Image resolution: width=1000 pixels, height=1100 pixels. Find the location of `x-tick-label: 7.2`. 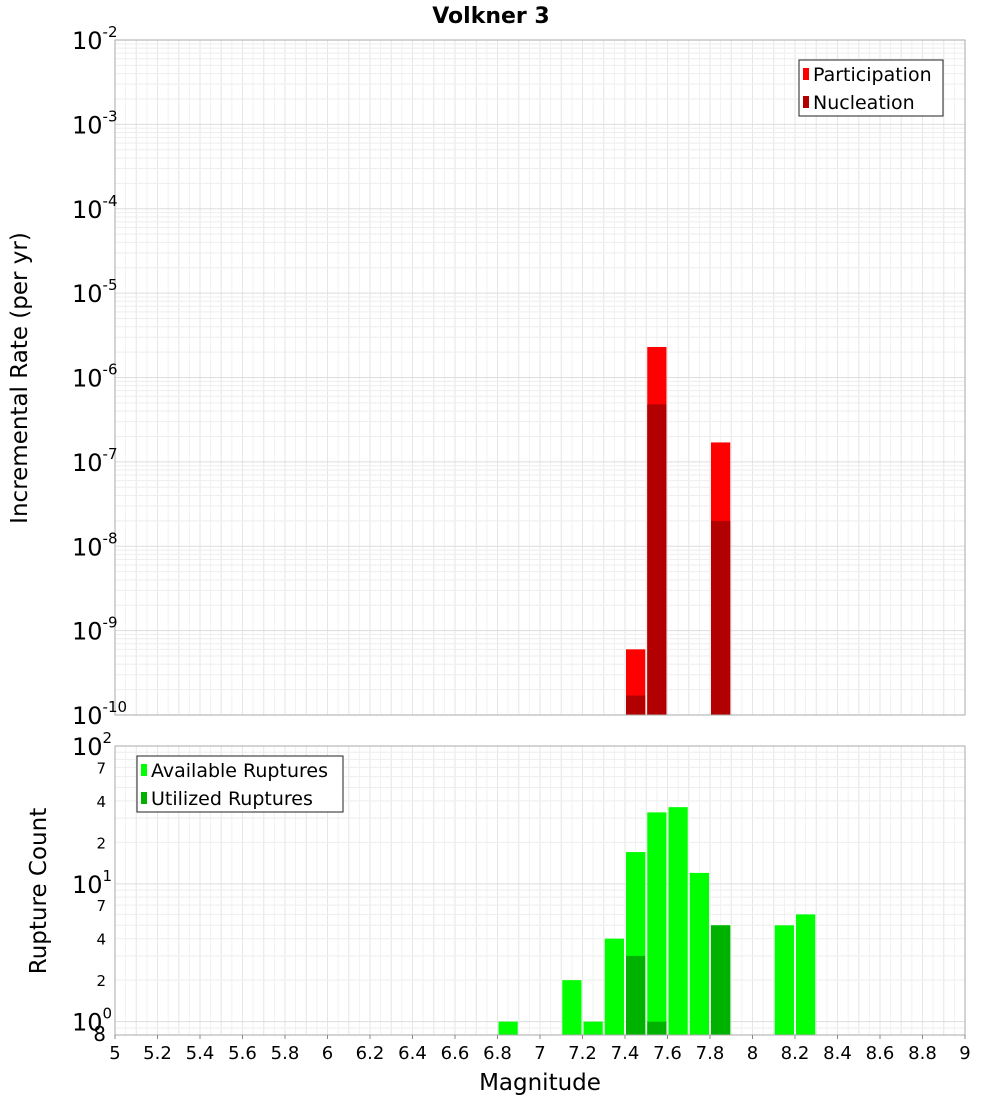

x-tick-label: 7.2 is located at coordinates (582, 1053).